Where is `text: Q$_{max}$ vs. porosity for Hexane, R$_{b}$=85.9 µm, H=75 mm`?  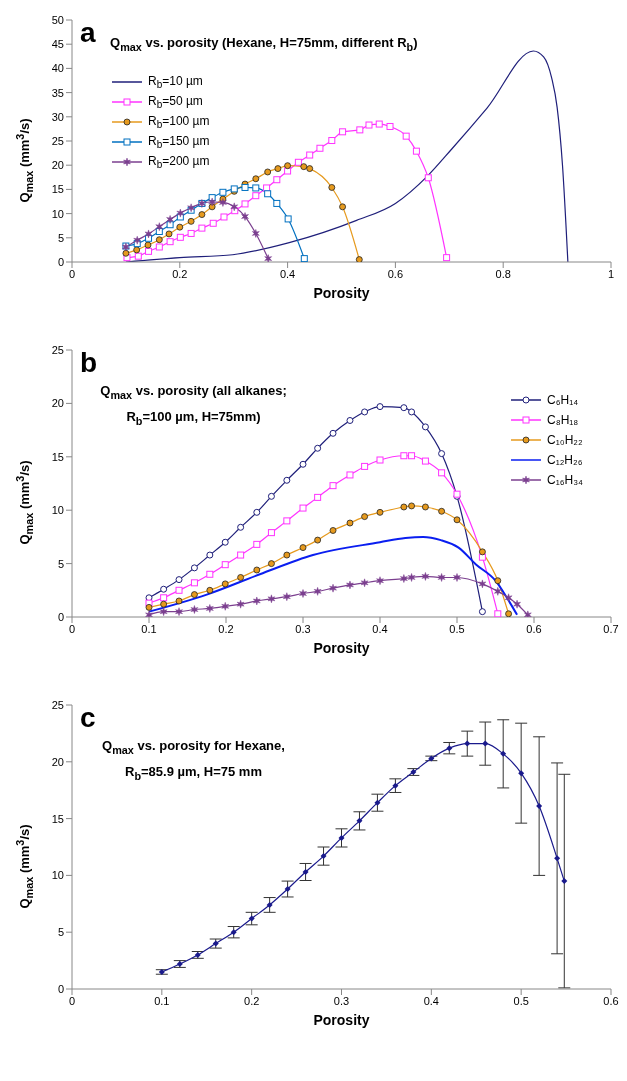
text: Q$_{max}$ vs. porosity for Hexane, R$_{b}$=85.9 µm, H=75 mm is located at coordinates (193, 760).